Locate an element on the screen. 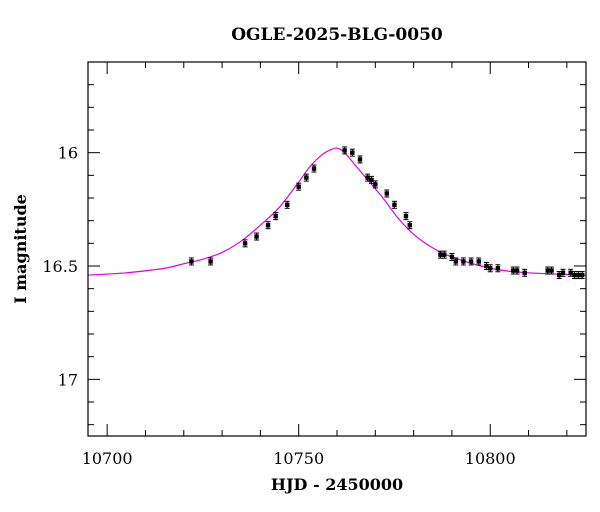 This screenshot has height=512, width=600. chart-title: OGLE-2025-BLG-0050 is located at coordinates (337, 35).